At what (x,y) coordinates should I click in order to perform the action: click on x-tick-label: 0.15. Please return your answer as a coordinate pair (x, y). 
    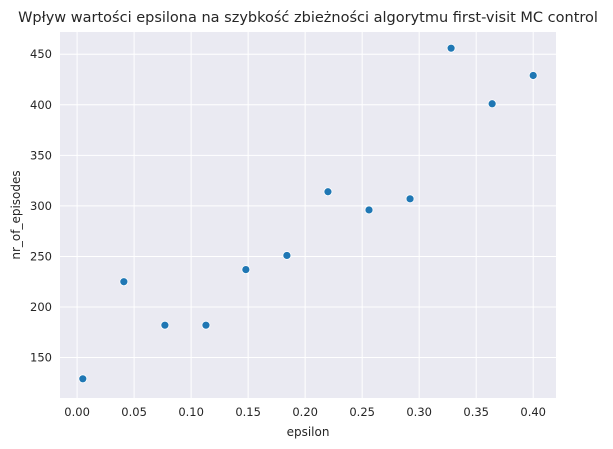
    Looking at the image, I should click on (248, 412).